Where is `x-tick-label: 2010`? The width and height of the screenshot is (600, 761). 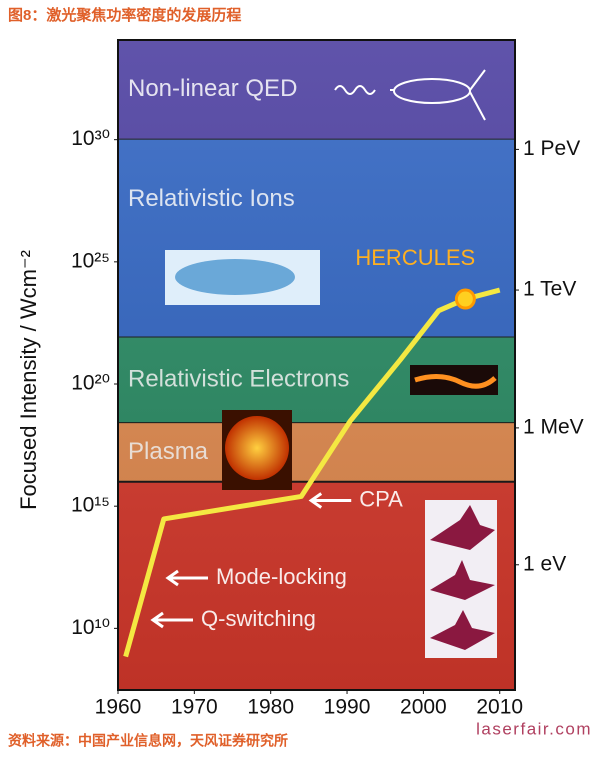
x-tick-label: 2010 is located at coordinates (499, 707).